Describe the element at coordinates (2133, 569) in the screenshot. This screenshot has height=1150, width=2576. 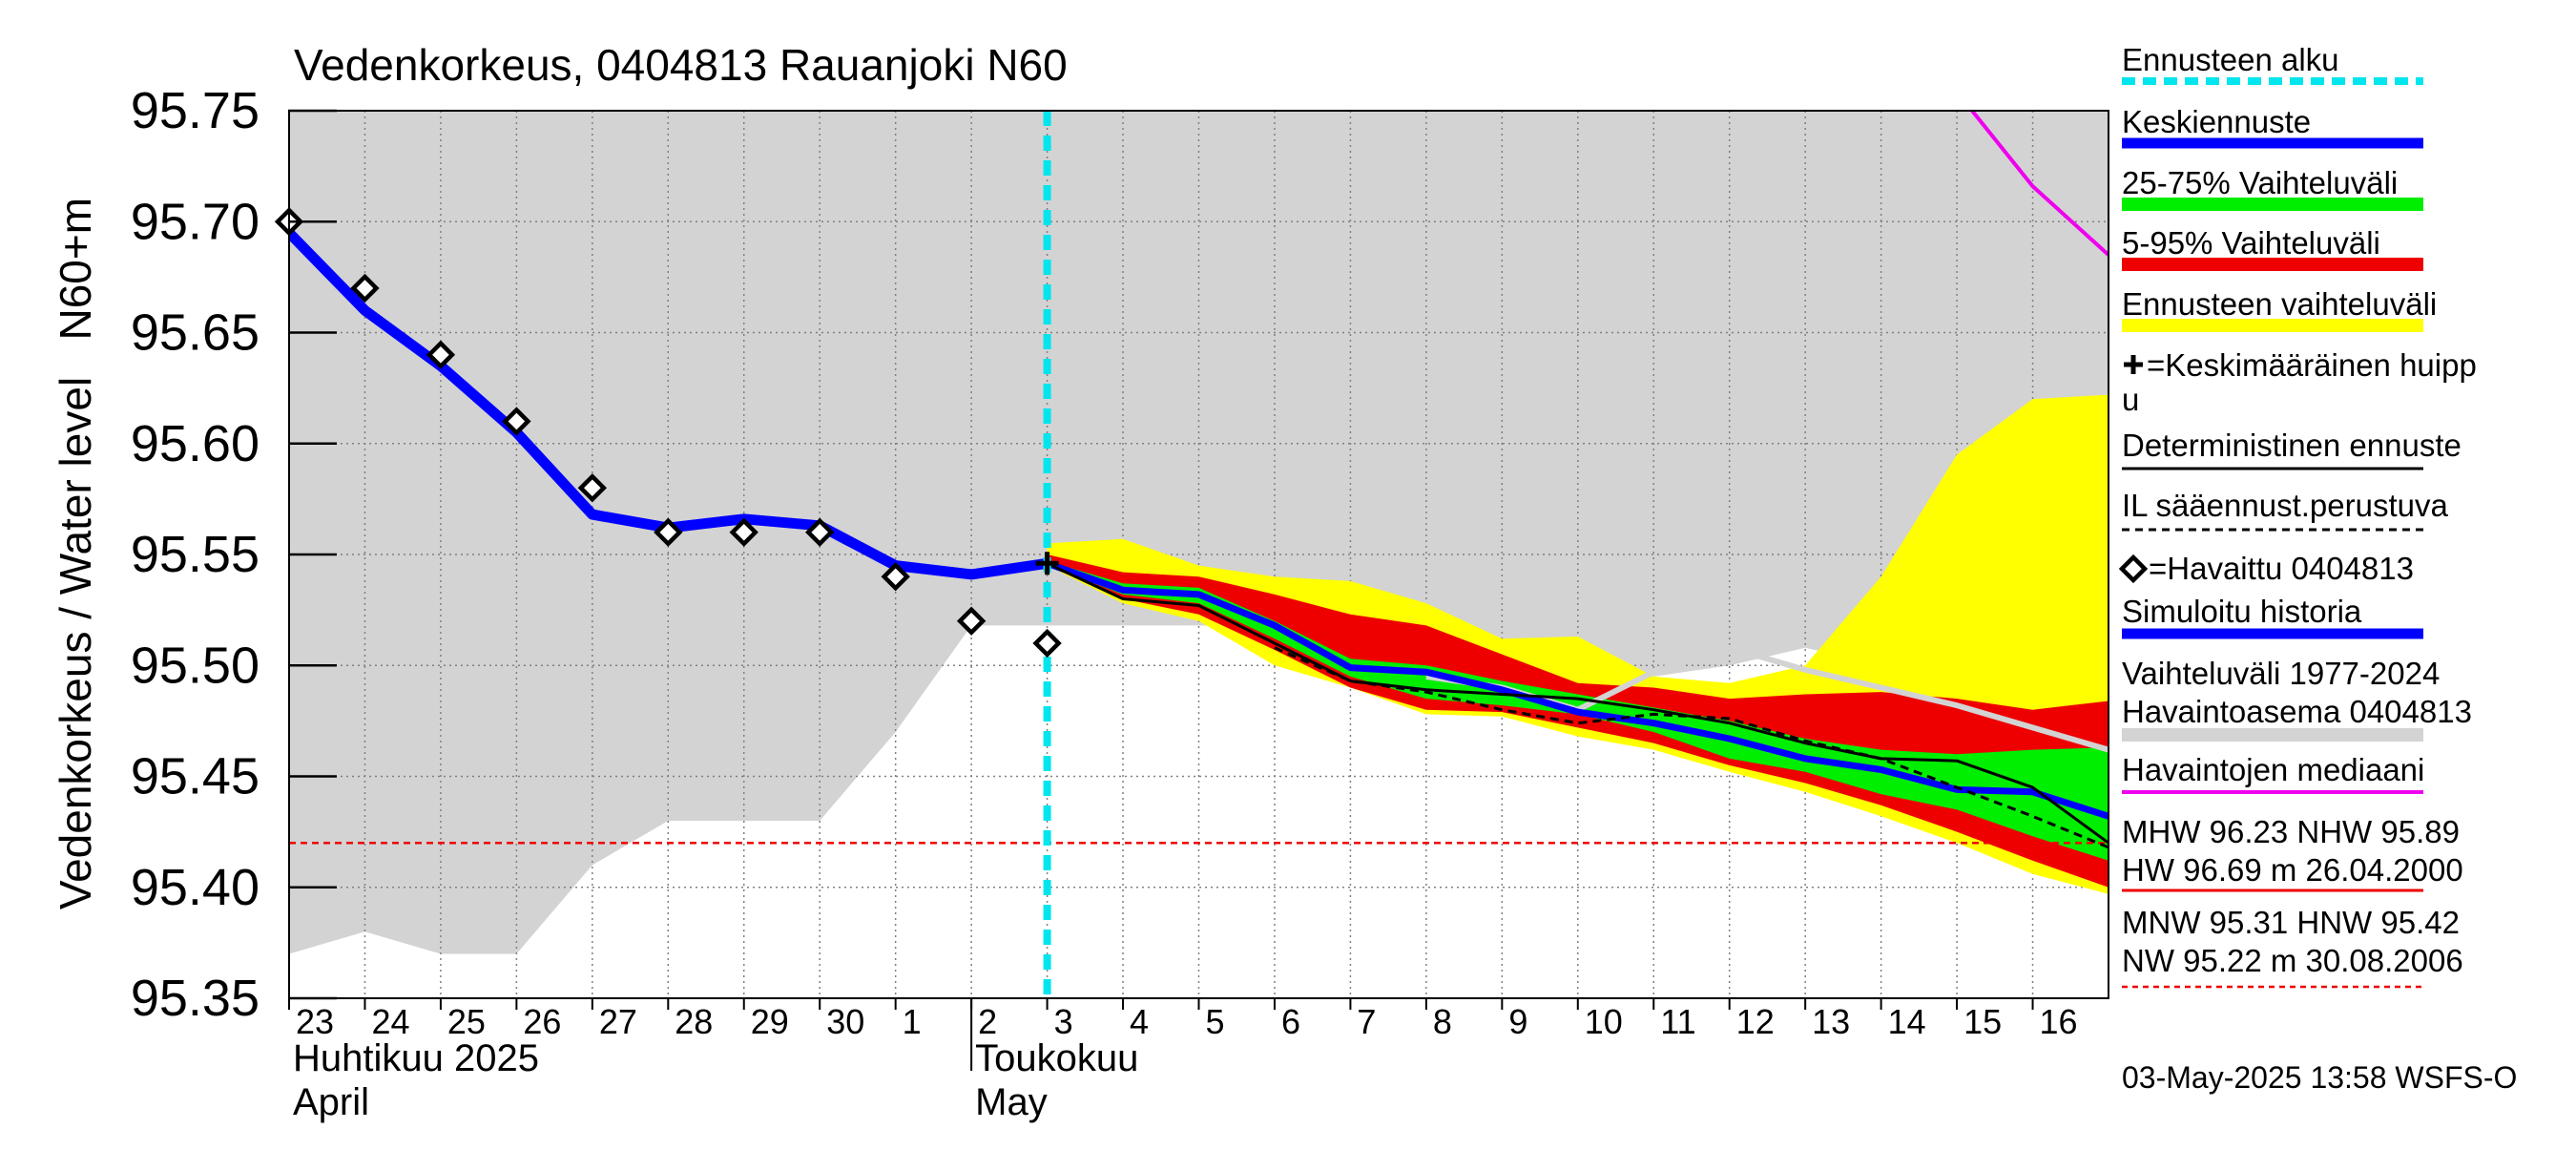
I see `legend-observed-marker` at that location.